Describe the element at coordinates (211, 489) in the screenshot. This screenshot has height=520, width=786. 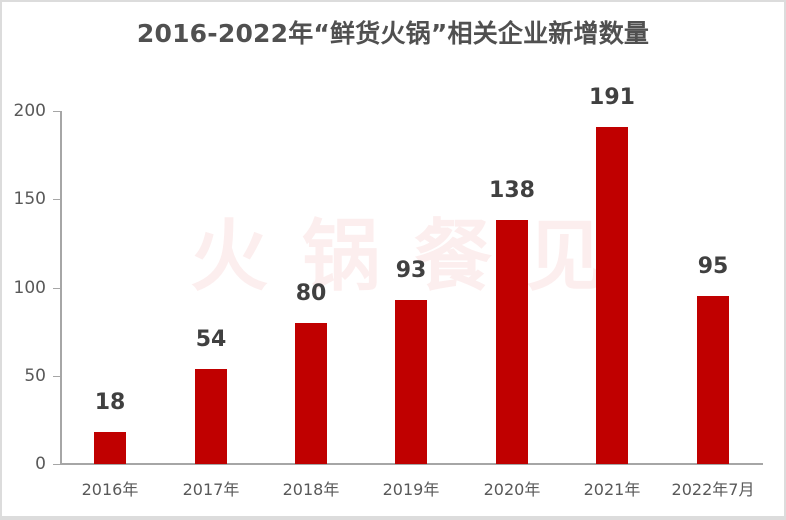
I see `x-category-label: 2017年` at that location.